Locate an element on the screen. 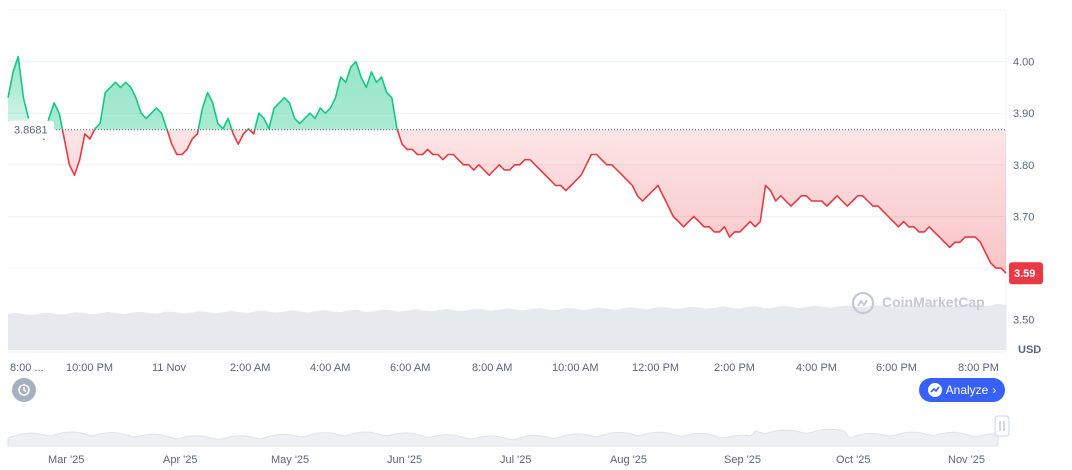 This screenshot has height=470, width=1072. x-tick-label: 11 Nov is located at coordinates (169, 368).